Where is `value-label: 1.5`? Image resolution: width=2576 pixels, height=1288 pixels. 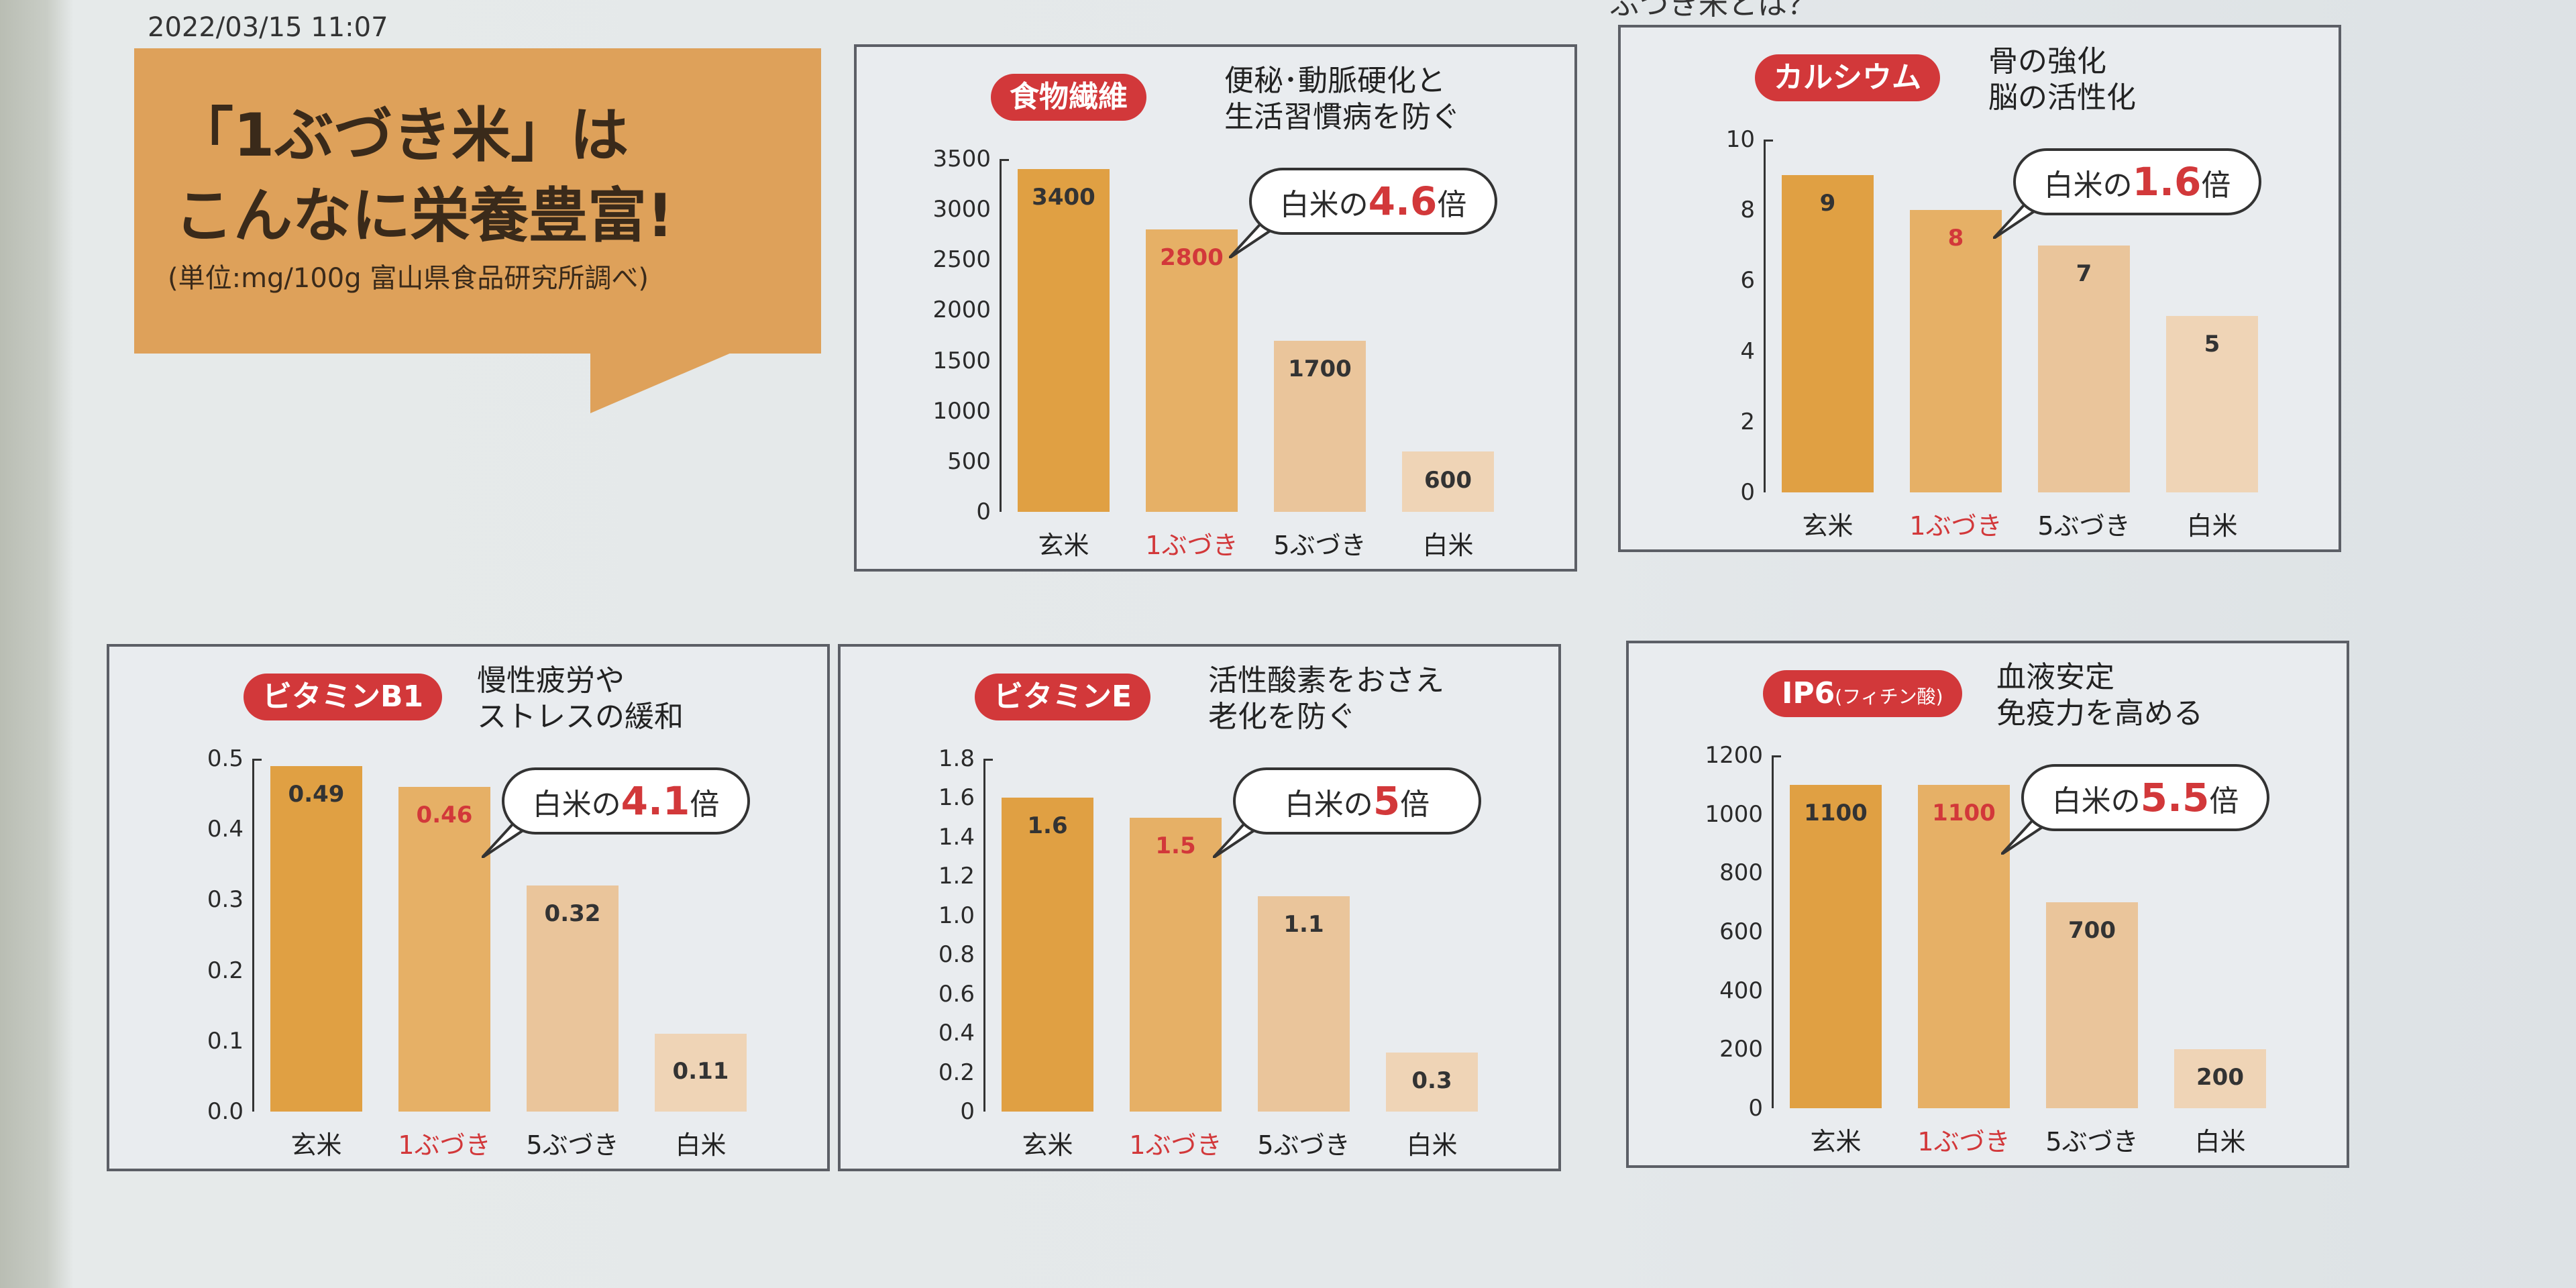 value-label: 1.5 is located at coordinates (1175, 845).